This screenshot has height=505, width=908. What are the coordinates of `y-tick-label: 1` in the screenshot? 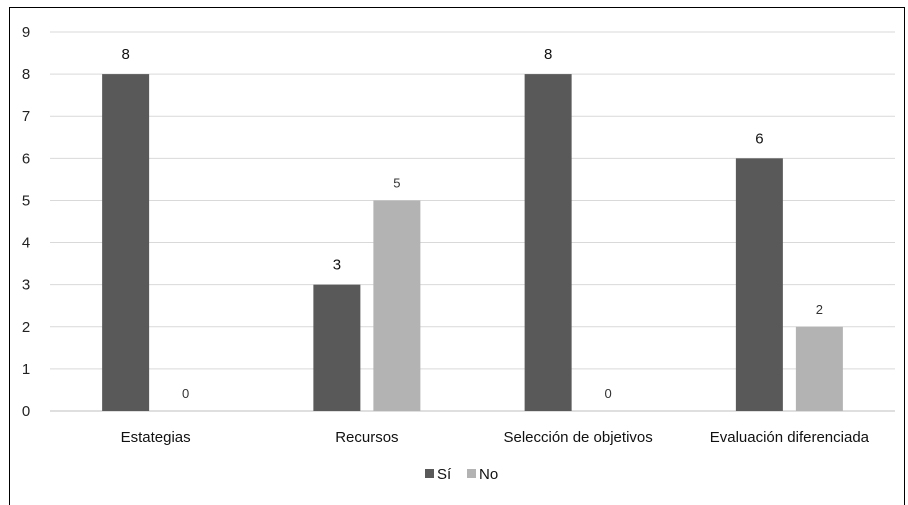 It's located at (26, 369).